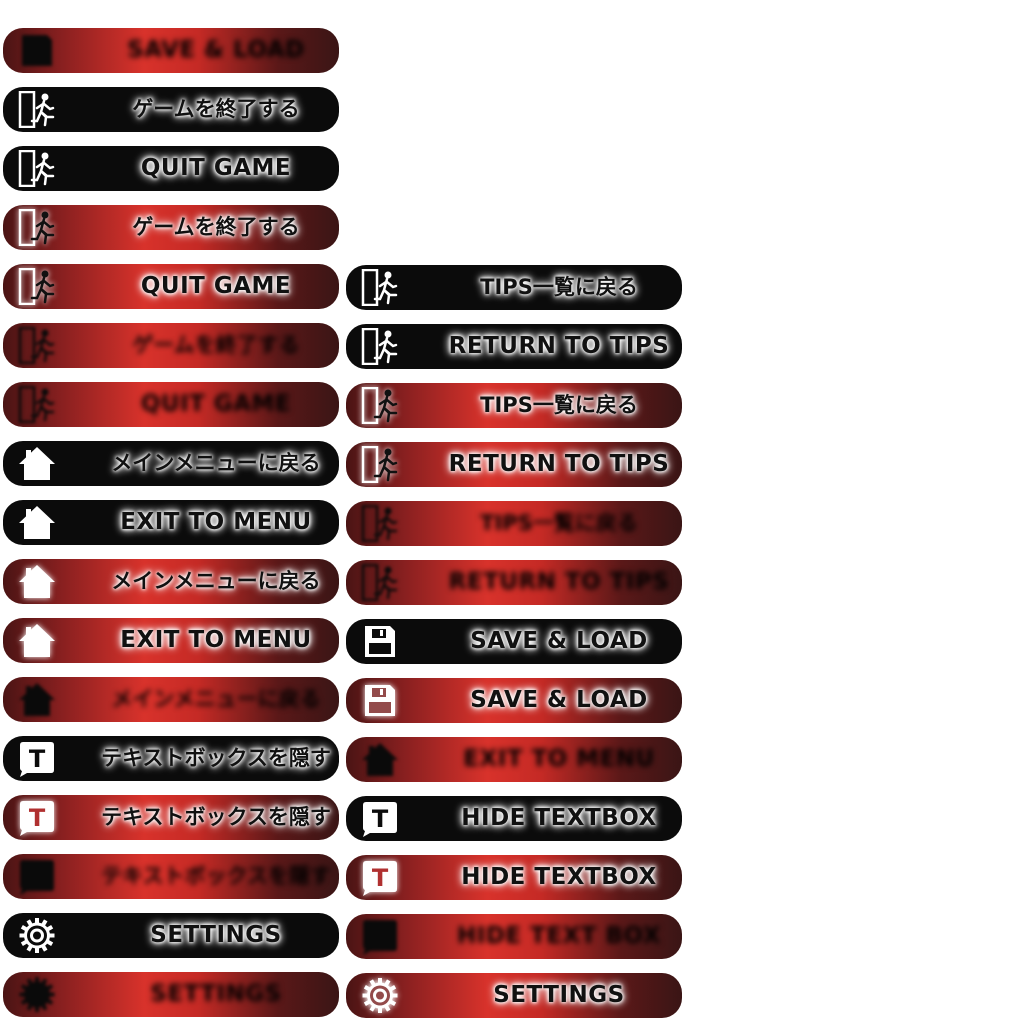 The width and height of the screenshot is (1024, 1024). I want to click on tips-button-normal: TIPS一覧に戻る, so click(514, 287).